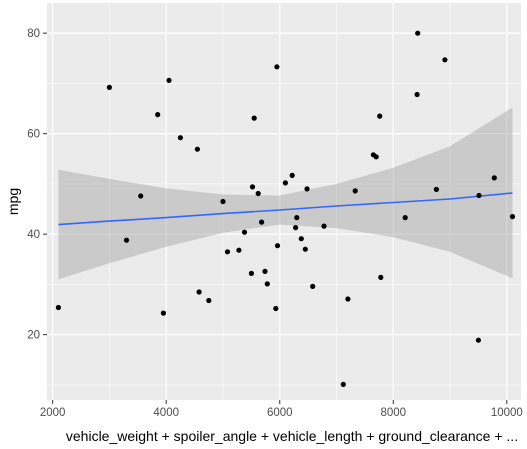 This screenshot has height=449, width=527. I want to click on x-axis-ticks: 2000 4000 6000 8000 10000, so click(281, 409).